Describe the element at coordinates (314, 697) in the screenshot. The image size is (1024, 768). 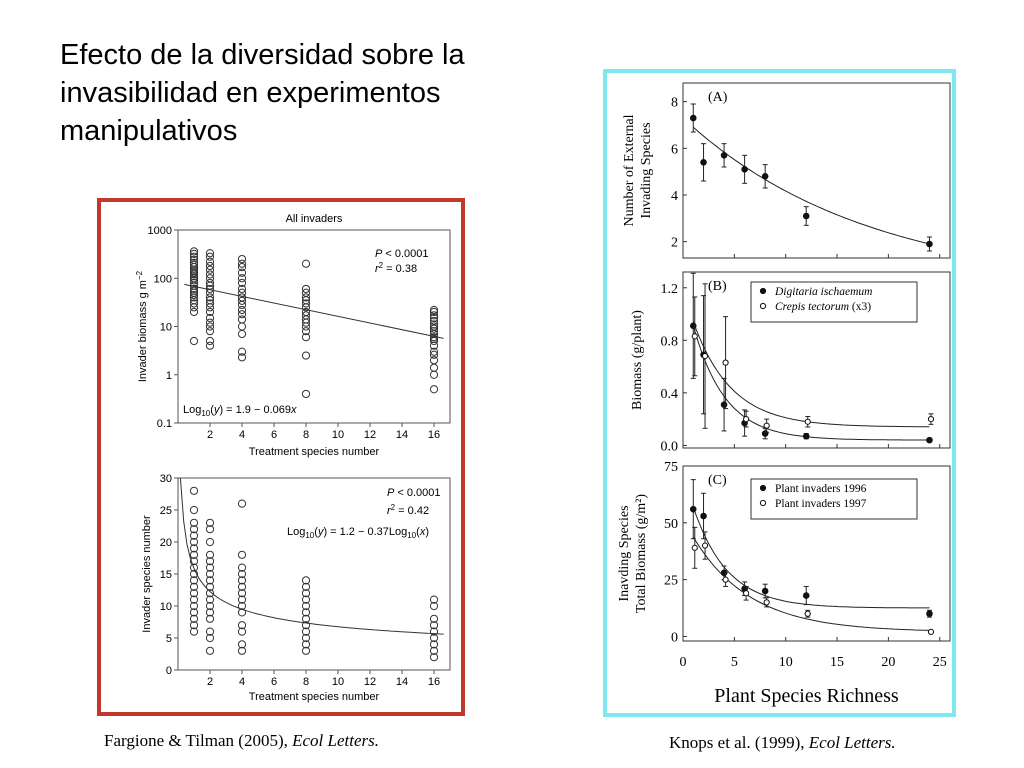
I see `fs-xlabel: Treatment species number` at that location.